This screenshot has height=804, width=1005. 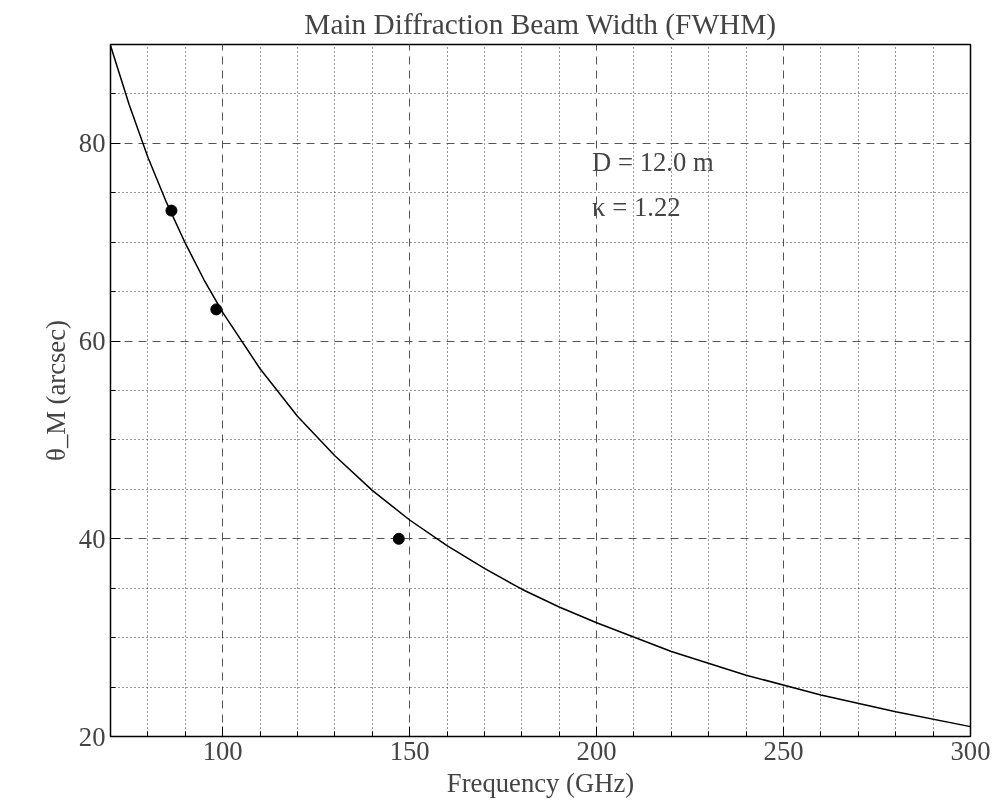 I want to click on y-tick-label: 60, so click(x=92, y=341).